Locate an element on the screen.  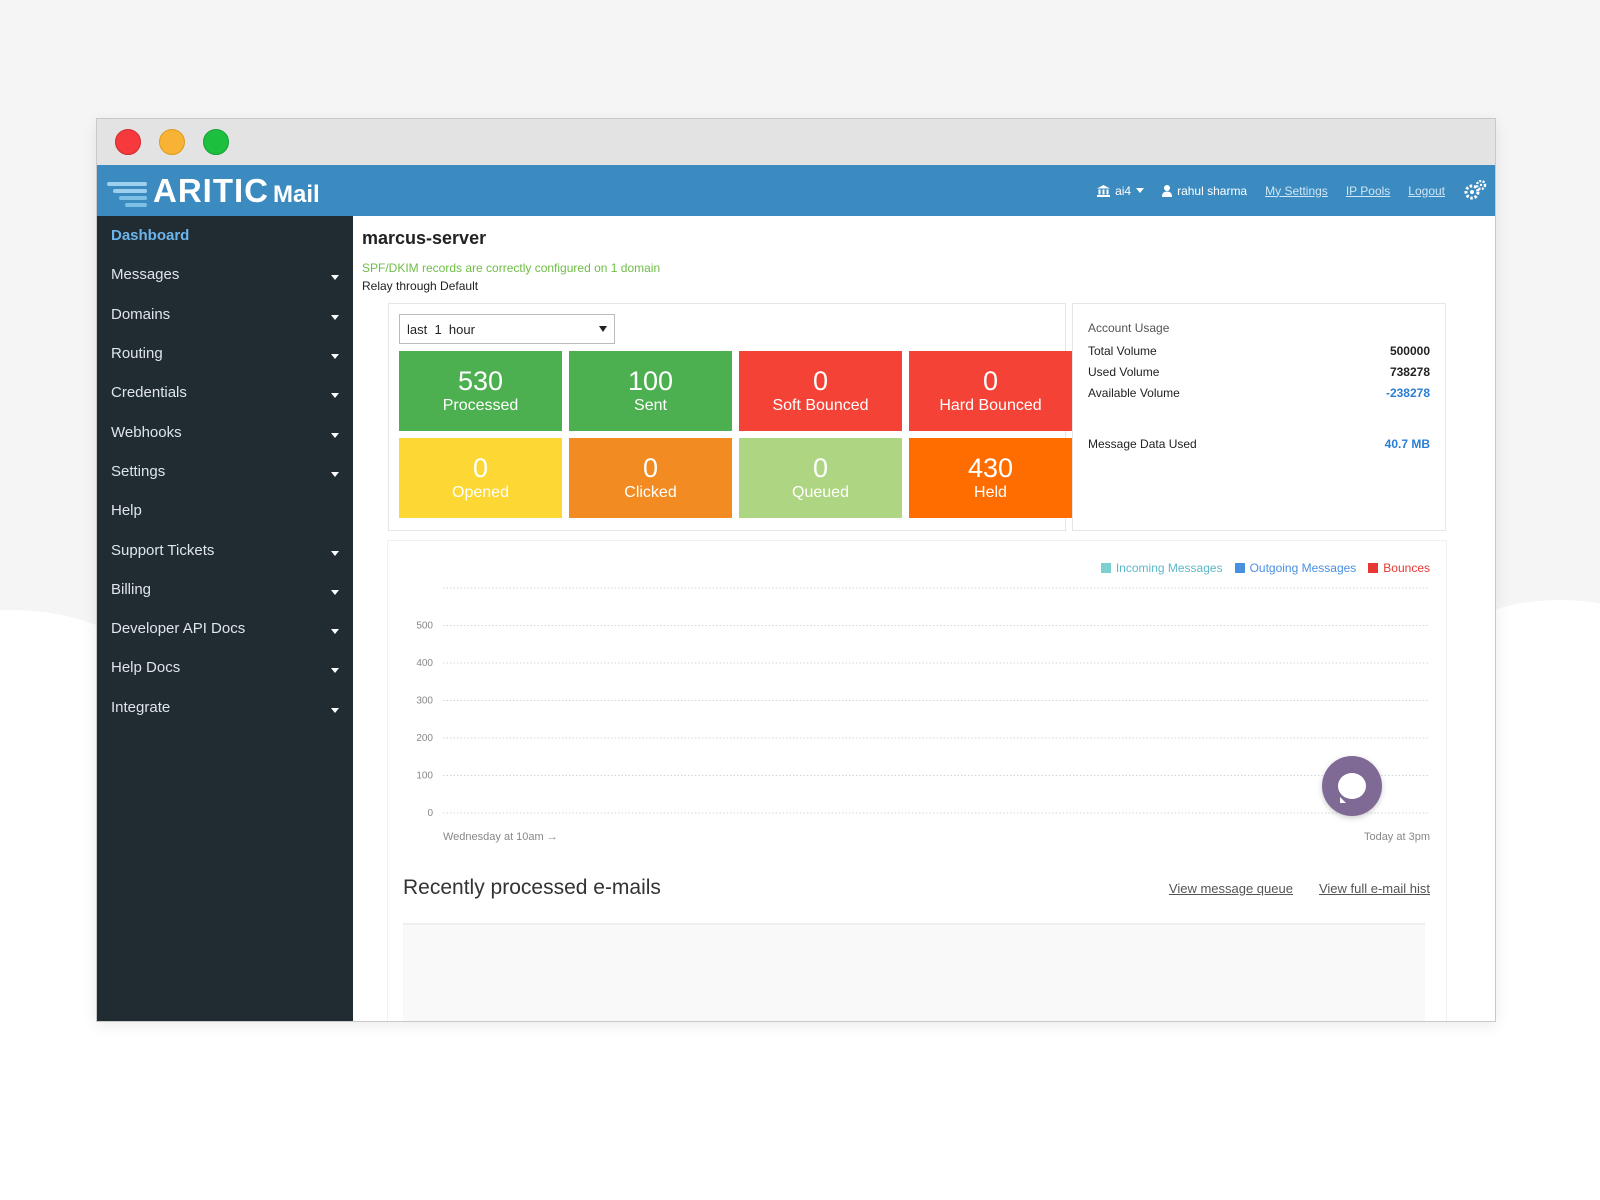
sidebar-item-settings: Settings is located at coordinates (225, 471).